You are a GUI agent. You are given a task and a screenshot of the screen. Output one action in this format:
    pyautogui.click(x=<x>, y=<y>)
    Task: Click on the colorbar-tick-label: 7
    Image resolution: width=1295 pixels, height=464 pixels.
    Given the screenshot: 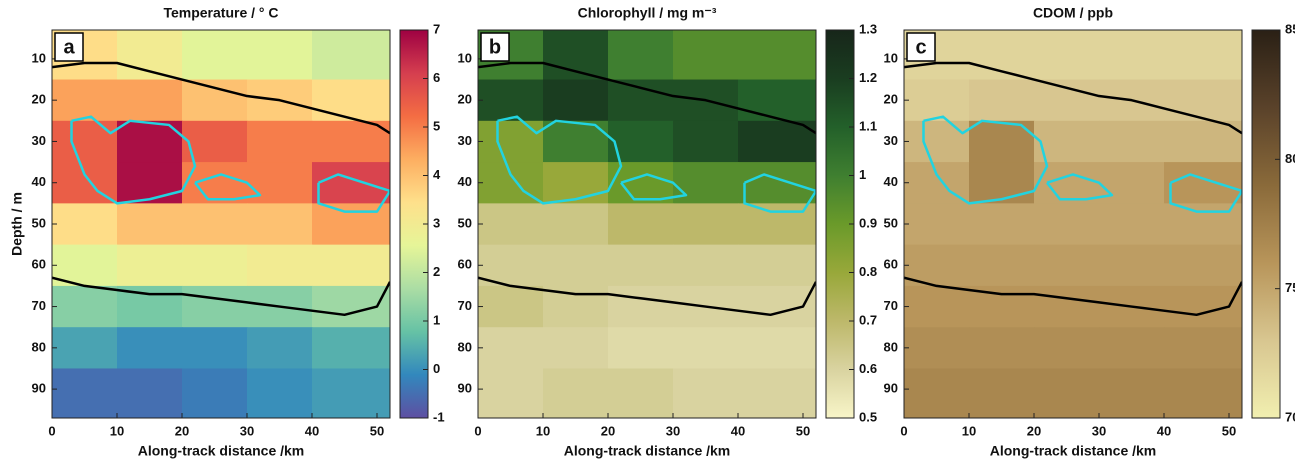 What is the action you would take?
    pyautogui.click(x=436, y=28)
    